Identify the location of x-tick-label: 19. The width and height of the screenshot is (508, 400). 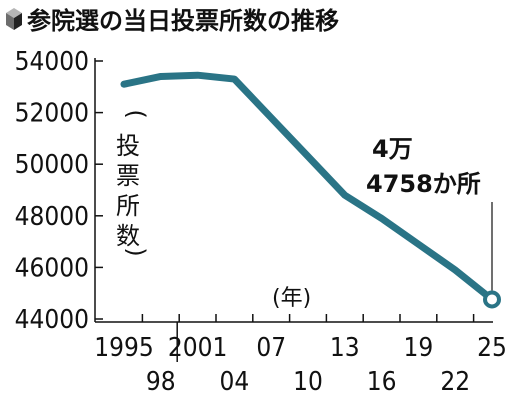
(419, 348).